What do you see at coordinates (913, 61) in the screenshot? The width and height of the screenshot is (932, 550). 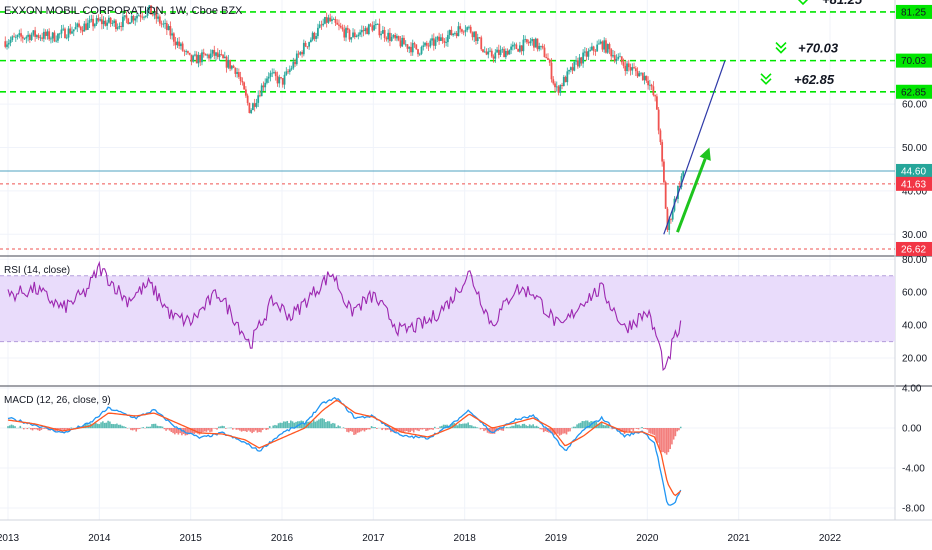 I see `price-tag-label: 70.03` at bounding box center [913, 61].